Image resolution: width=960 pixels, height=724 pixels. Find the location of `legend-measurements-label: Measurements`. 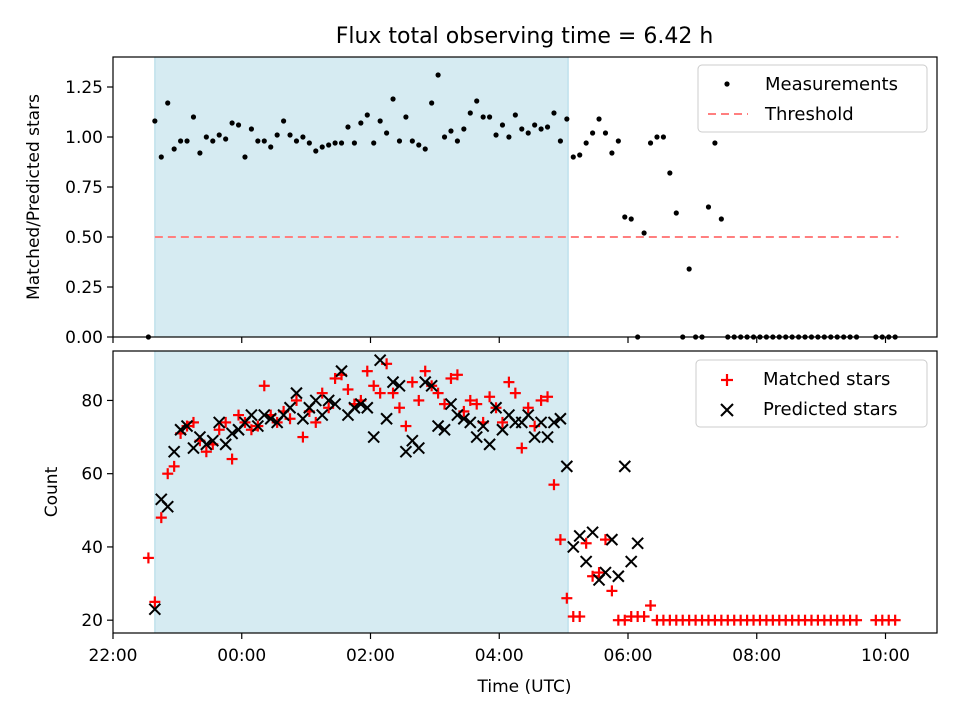

legend-measurements-label: Measurements is located at coordinates (831, 84).